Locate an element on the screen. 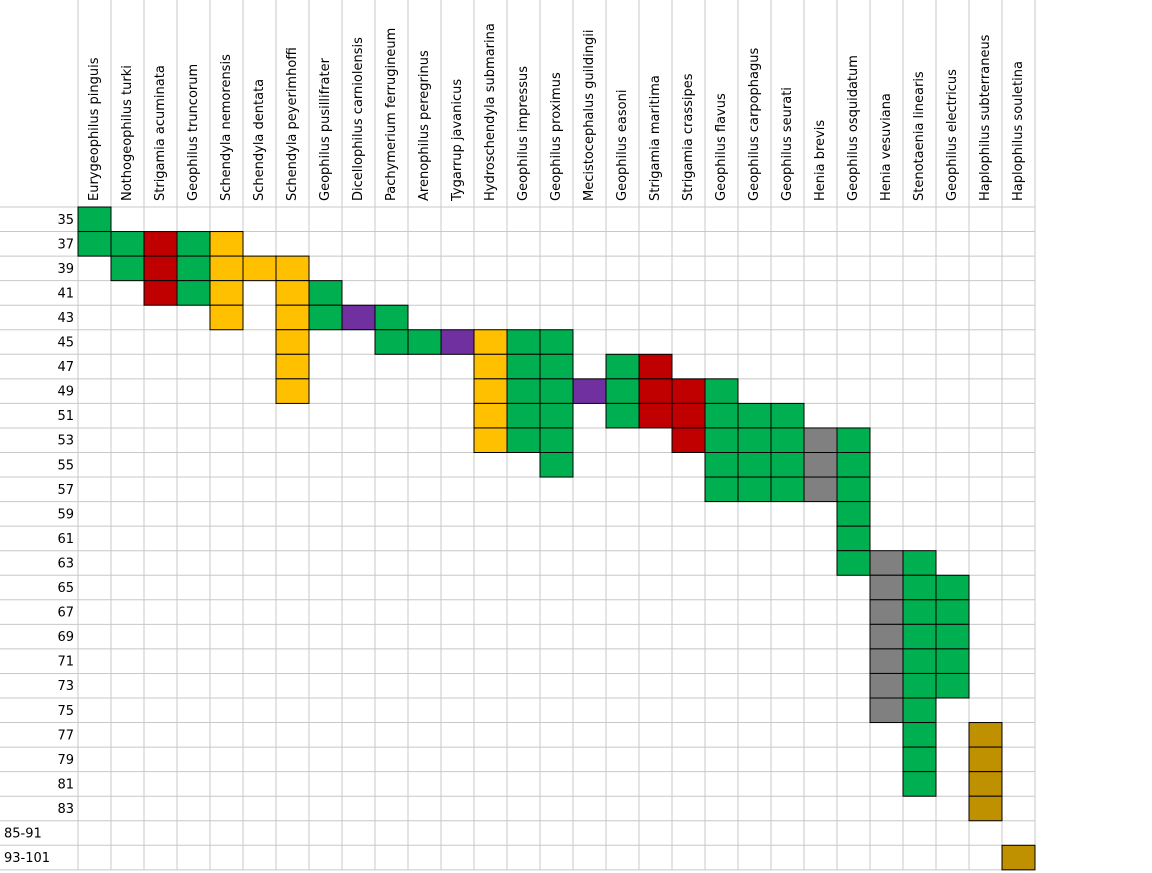 This screenshot has height=873, width=1152. row-label: 69 is located at coordinates (65, 637).